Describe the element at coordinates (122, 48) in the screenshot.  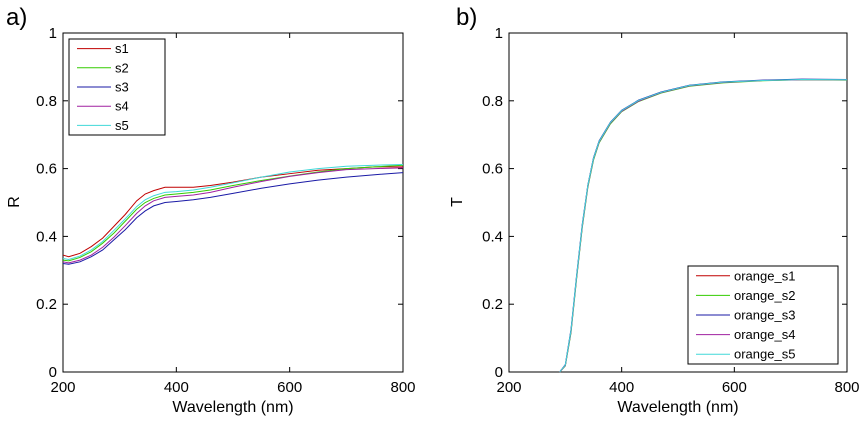
I see `legend-label: s1` at that location.